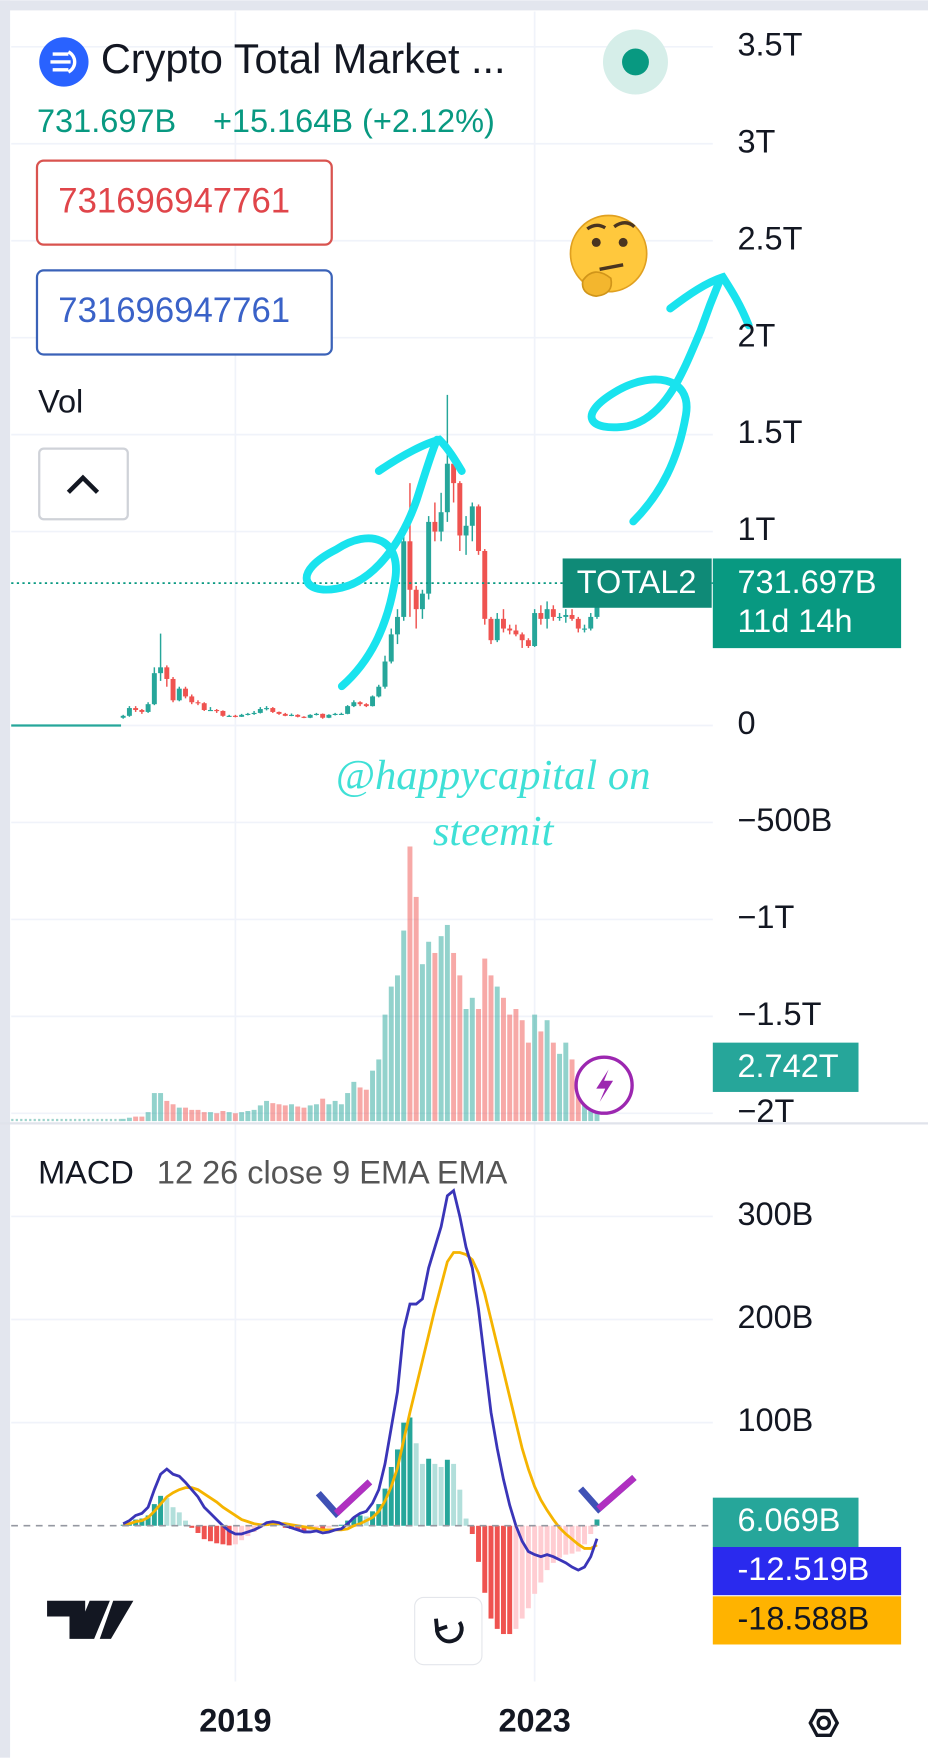 Image resolution: width=928 pixels, height=1758 pixels. Describe the element at coordinates (637, 583) in the screenshot. I see `symbol-tag` at that location.